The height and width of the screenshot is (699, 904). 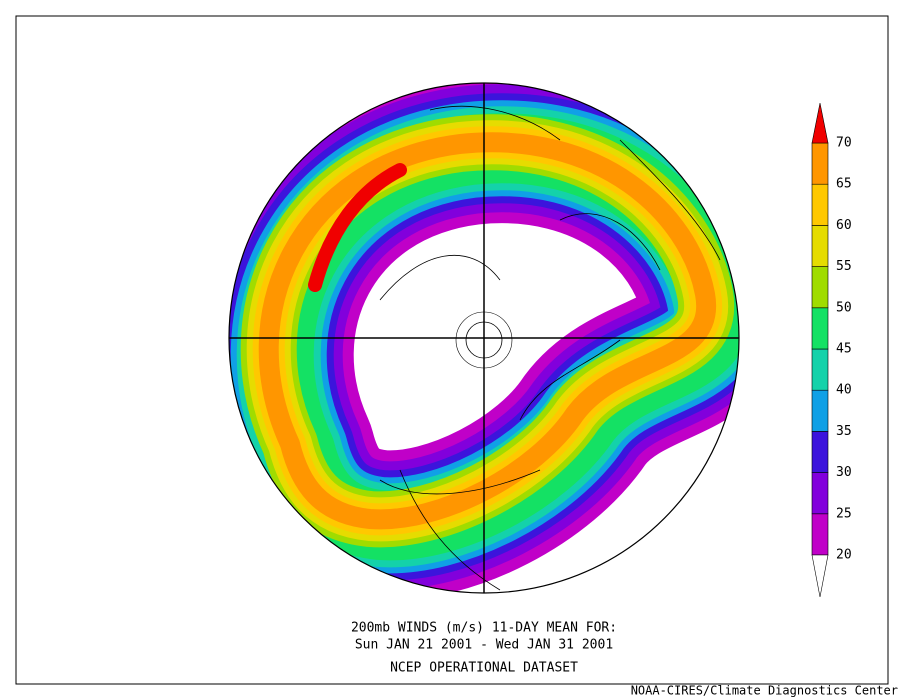 What do you see at coordinates (844, 225) in the screenshot?
I see `colorbar-label: 60` at bounding box center [844, 225].